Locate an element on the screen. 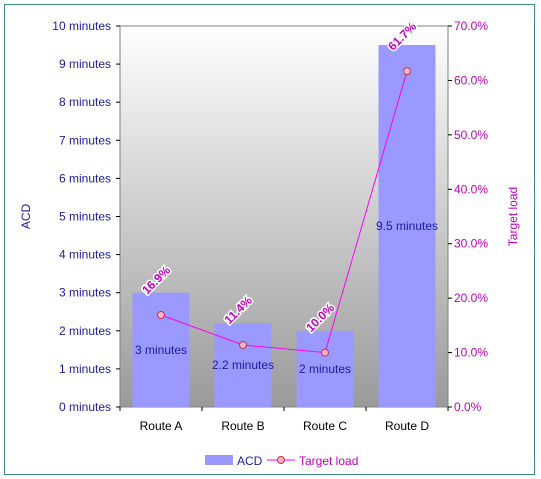 The image size is (541, 479). y-tick-label: 0 minutes is located at coordinates (85, 407).